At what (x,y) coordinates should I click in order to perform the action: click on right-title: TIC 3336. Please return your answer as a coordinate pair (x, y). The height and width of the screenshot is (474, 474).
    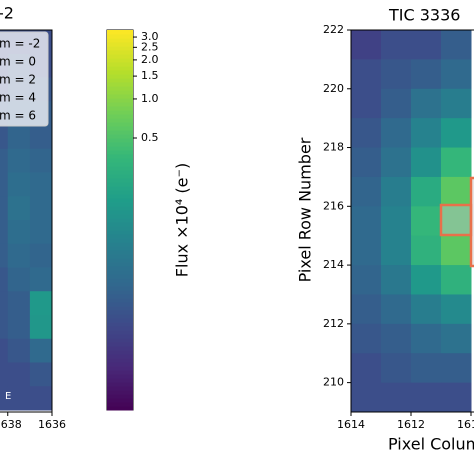
    Looking at the image, I should click on (424, 15).